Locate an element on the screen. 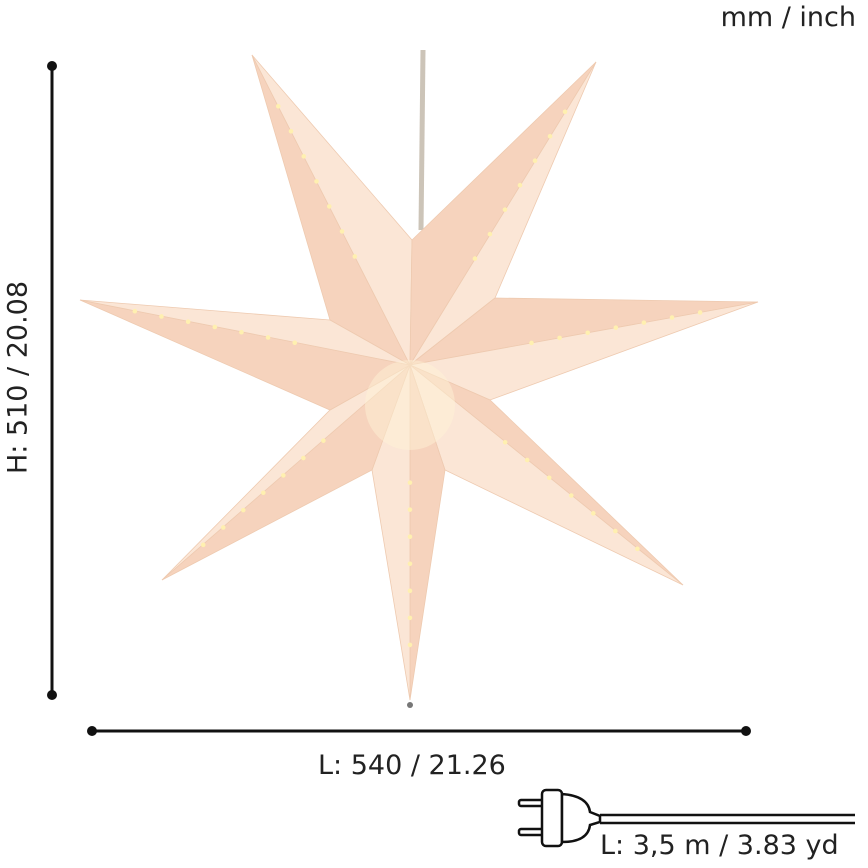 This screenshot has width=868, height=868. width-label: L: 540 / 21.26 is located at coordinates (412, 765).